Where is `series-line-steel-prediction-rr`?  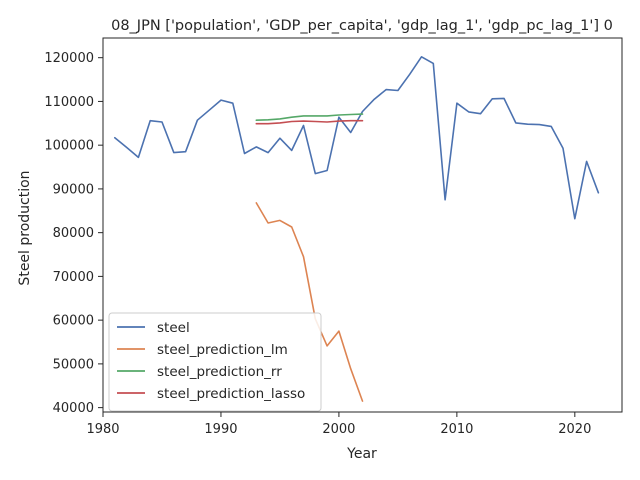
series-line-steel-prediction-rr is located at coordinates (309, 117).